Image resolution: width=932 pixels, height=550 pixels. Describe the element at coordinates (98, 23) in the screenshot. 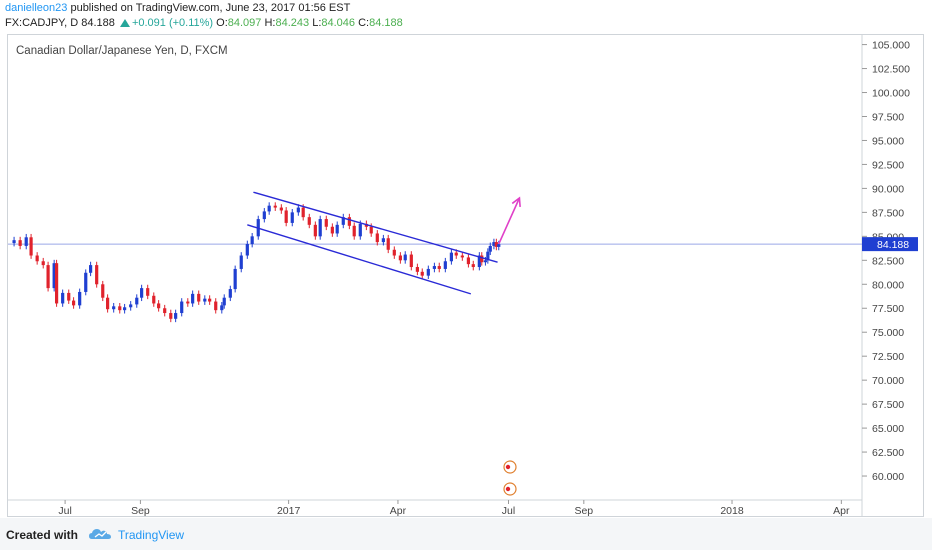

I see `last-price: 84.188` at that location.